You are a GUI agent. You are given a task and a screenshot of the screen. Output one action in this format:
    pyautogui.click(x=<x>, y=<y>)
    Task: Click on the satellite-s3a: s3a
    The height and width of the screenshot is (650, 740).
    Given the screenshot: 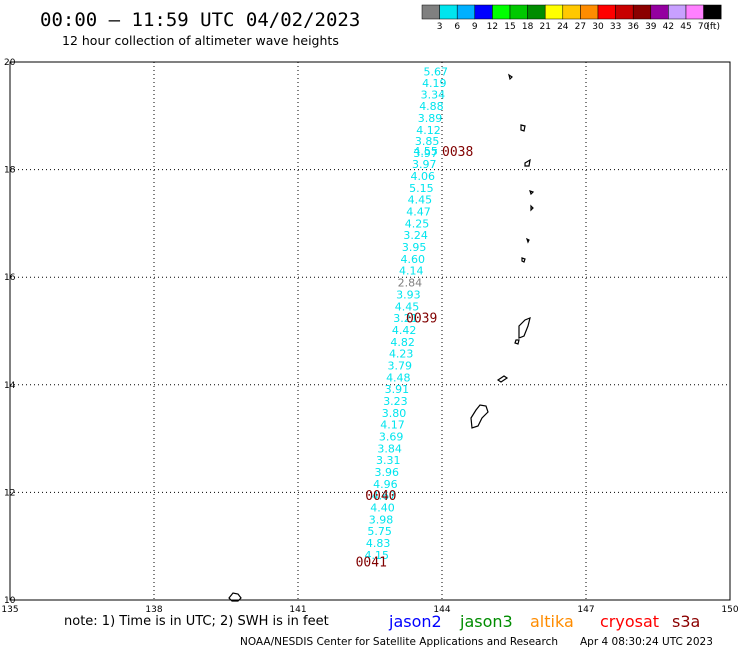 What is the action you would take?
    pyautogui.click(x=686, y=621)
    